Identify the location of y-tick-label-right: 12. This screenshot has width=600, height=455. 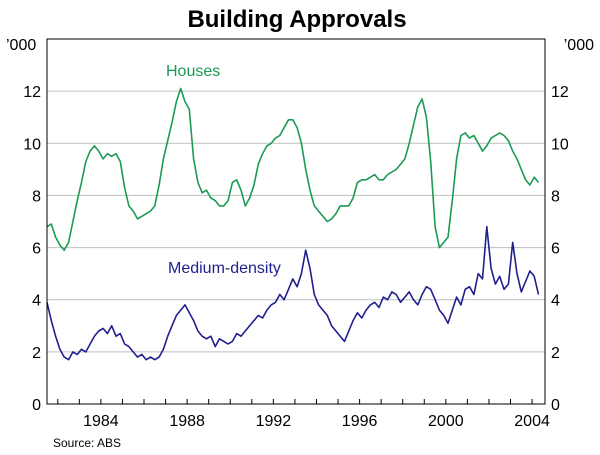
(560, 92).